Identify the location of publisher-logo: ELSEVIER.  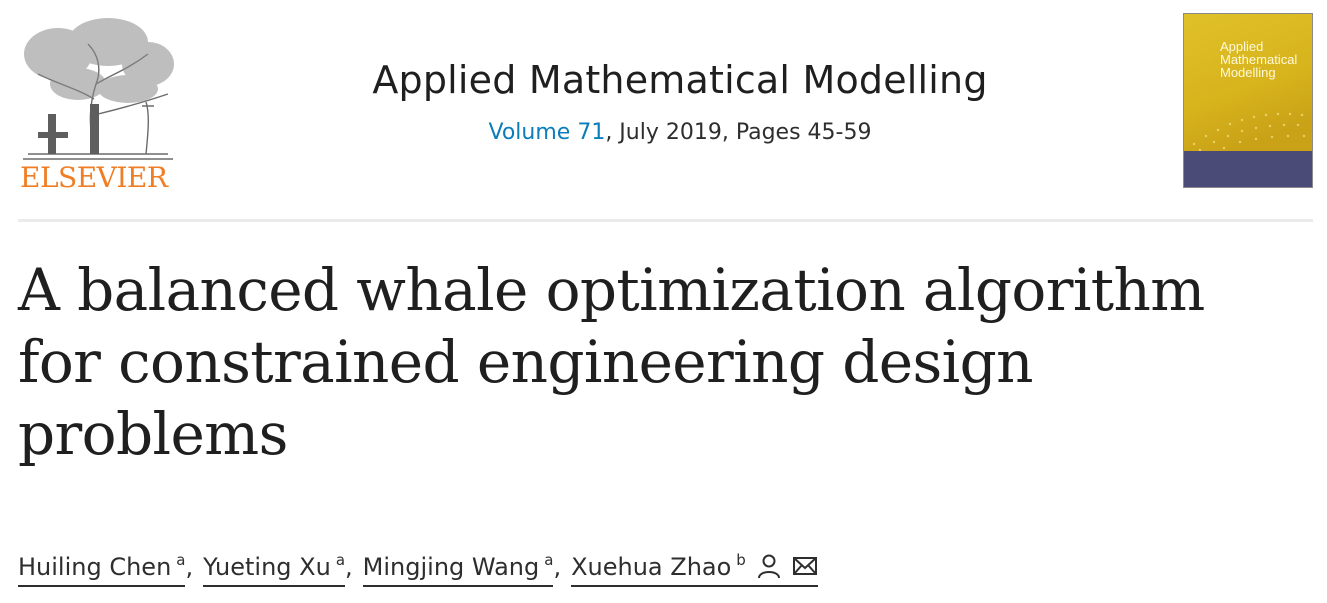
(98, 104).